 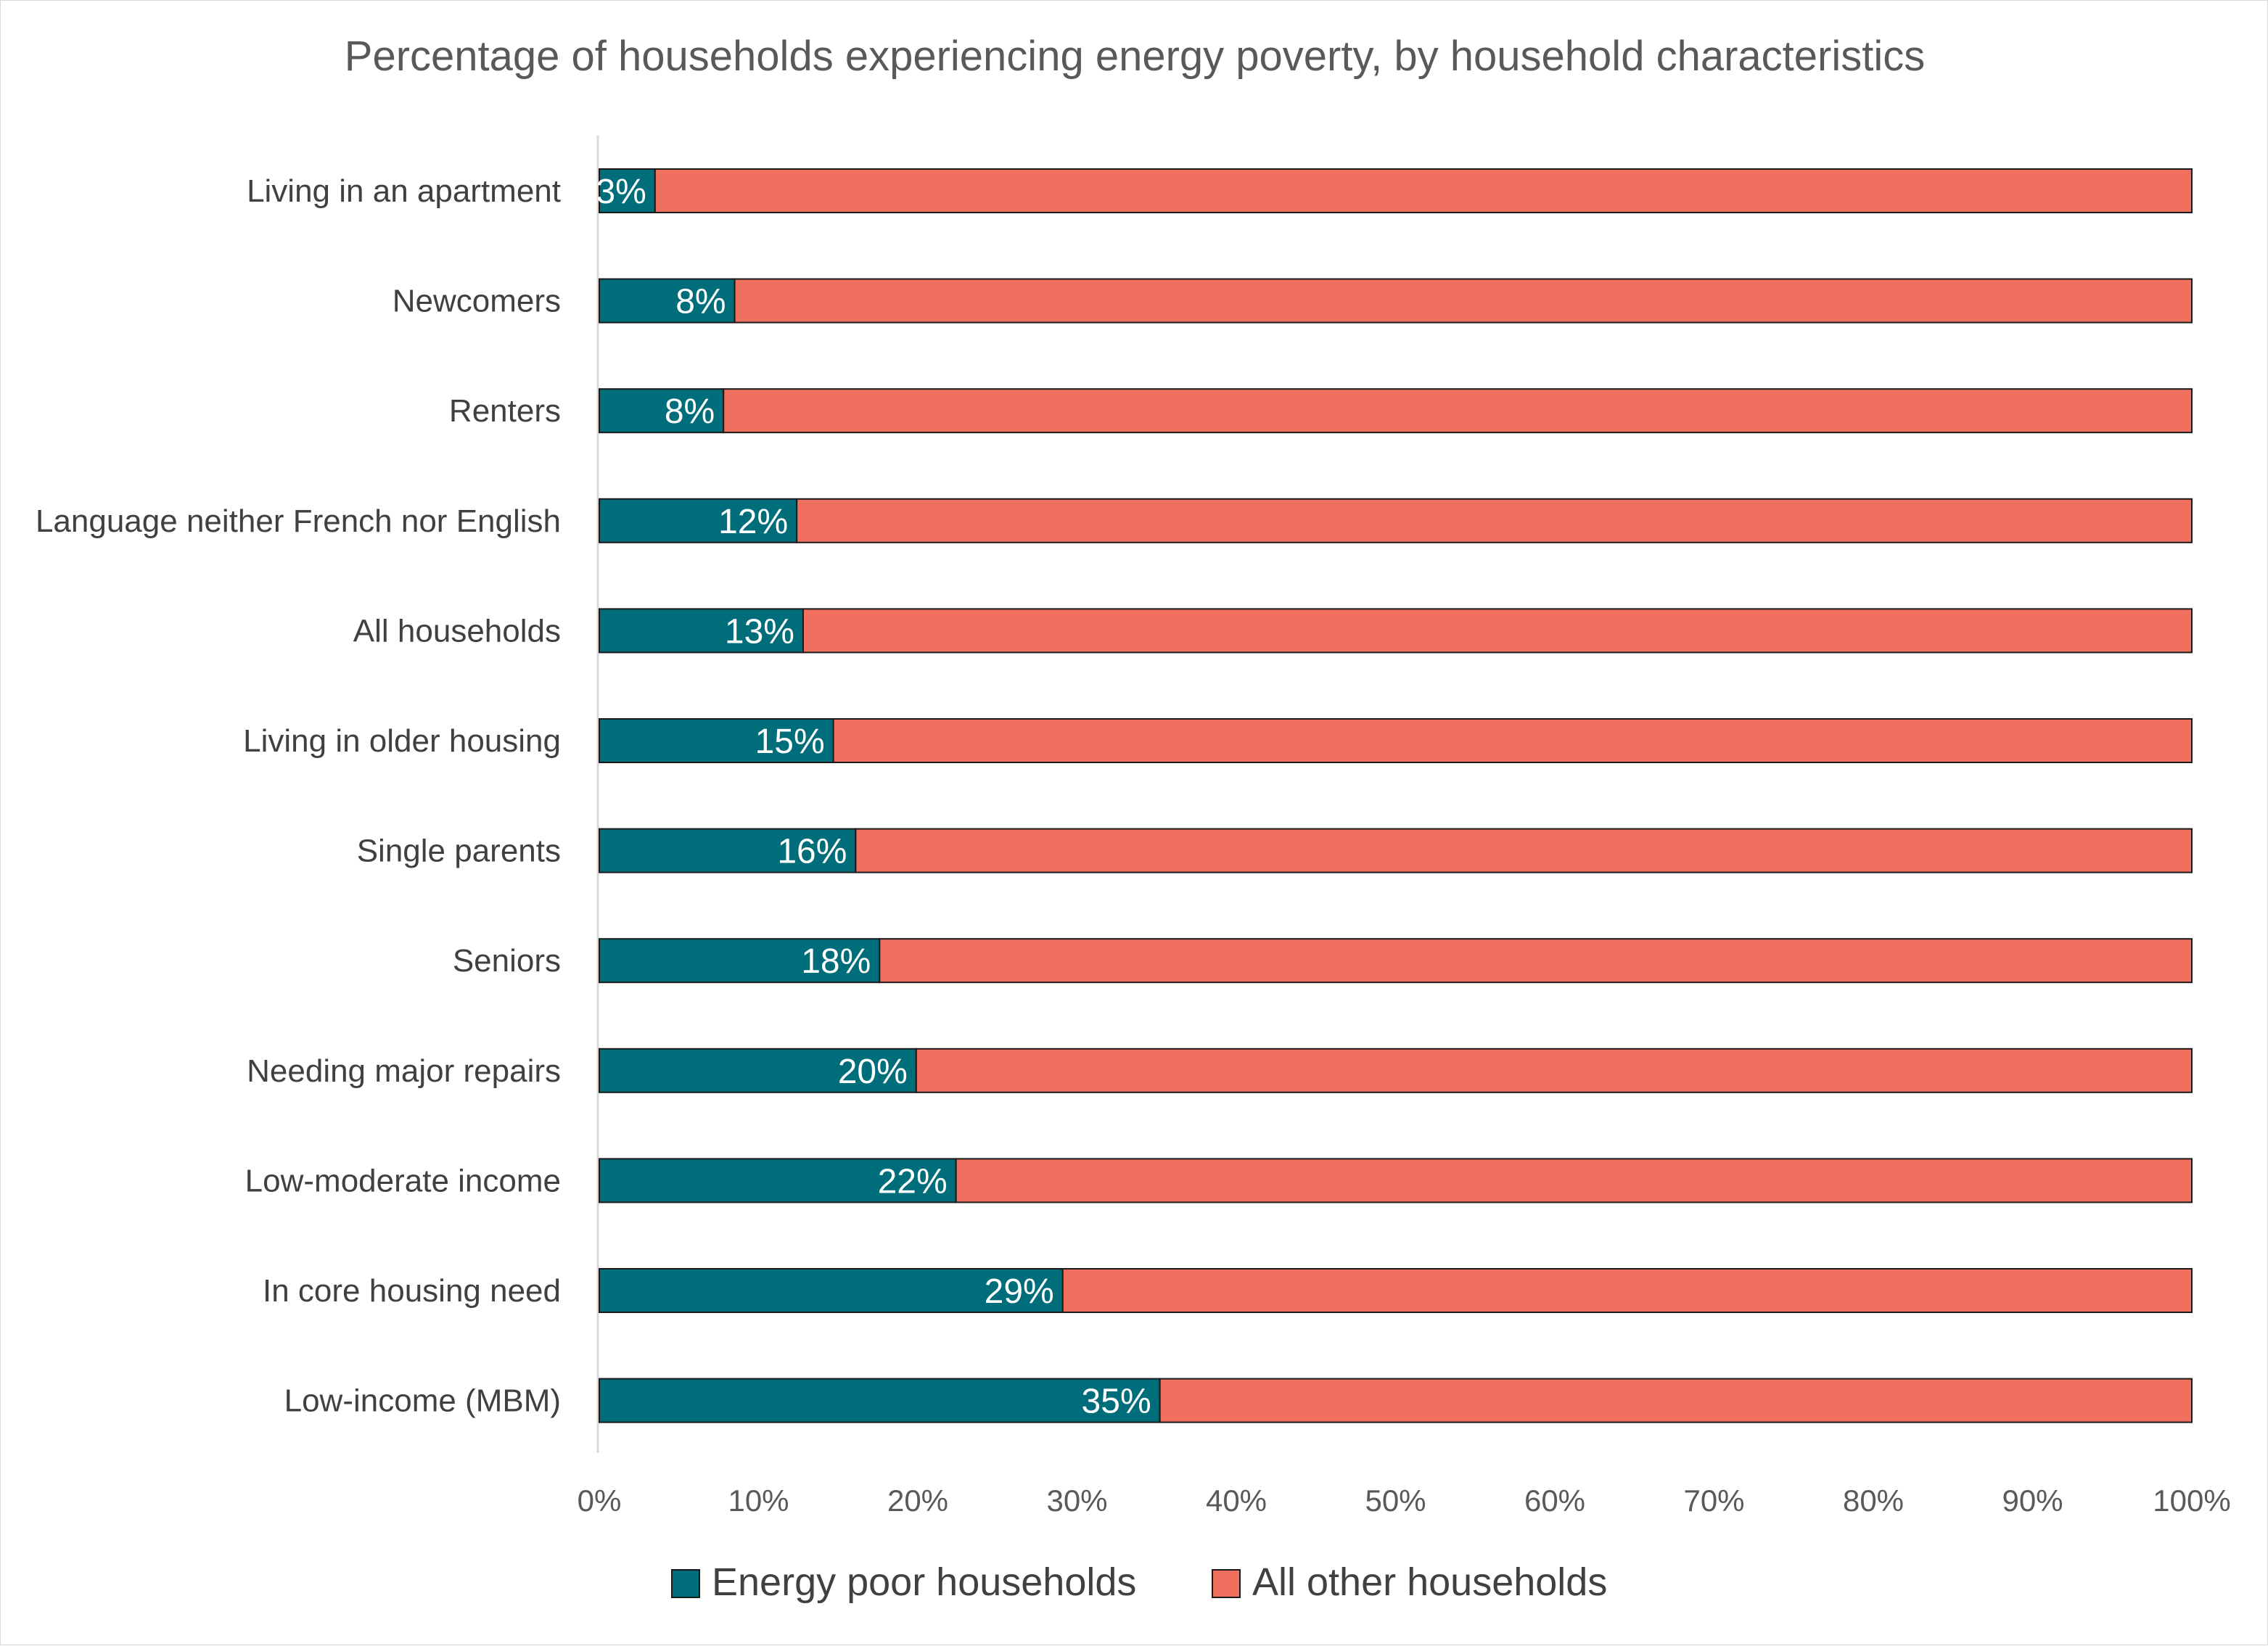 What do you see at coordinates (1117, 1402) in the screenshot?
I see `data-label: 35%` at bounding box center [1117, 1402].